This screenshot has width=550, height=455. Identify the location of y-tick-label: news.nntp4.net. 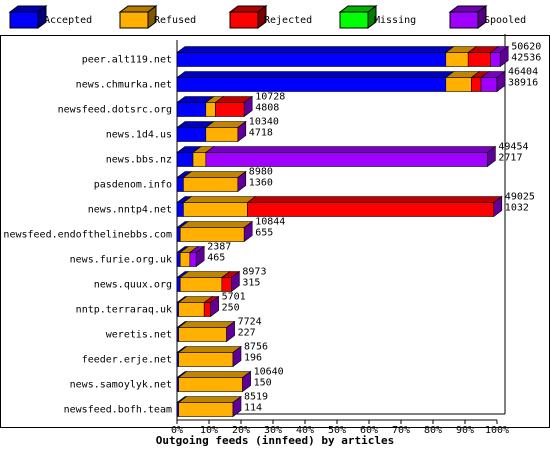
(130, 210).